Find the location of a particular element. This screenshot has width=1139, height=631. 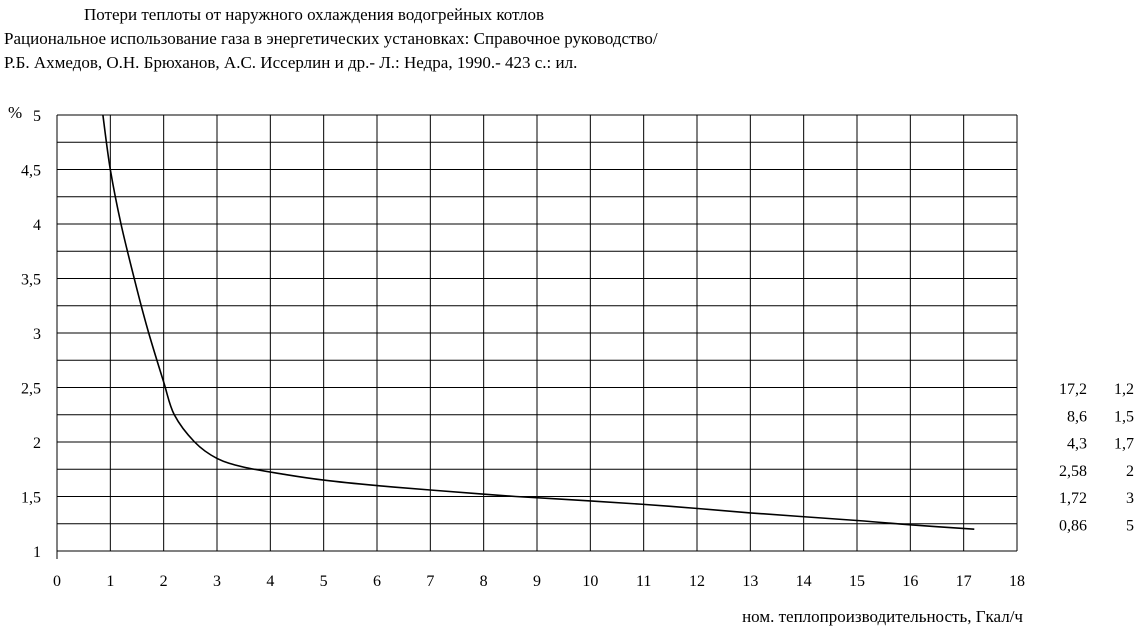

reference-capacity-value: 4,3 is located at coordinates (1077, 444).